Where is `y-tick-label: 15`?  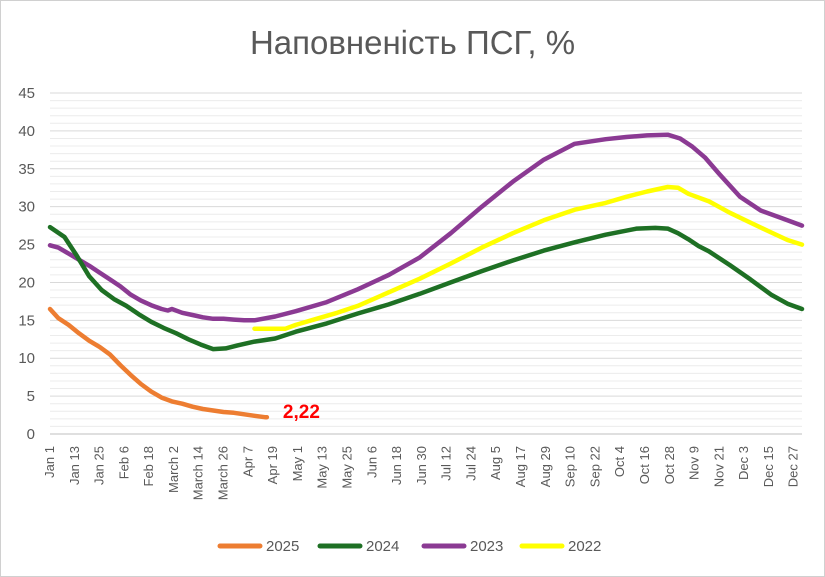 y-tick-label: 15 is located at coordinates (26, 320).